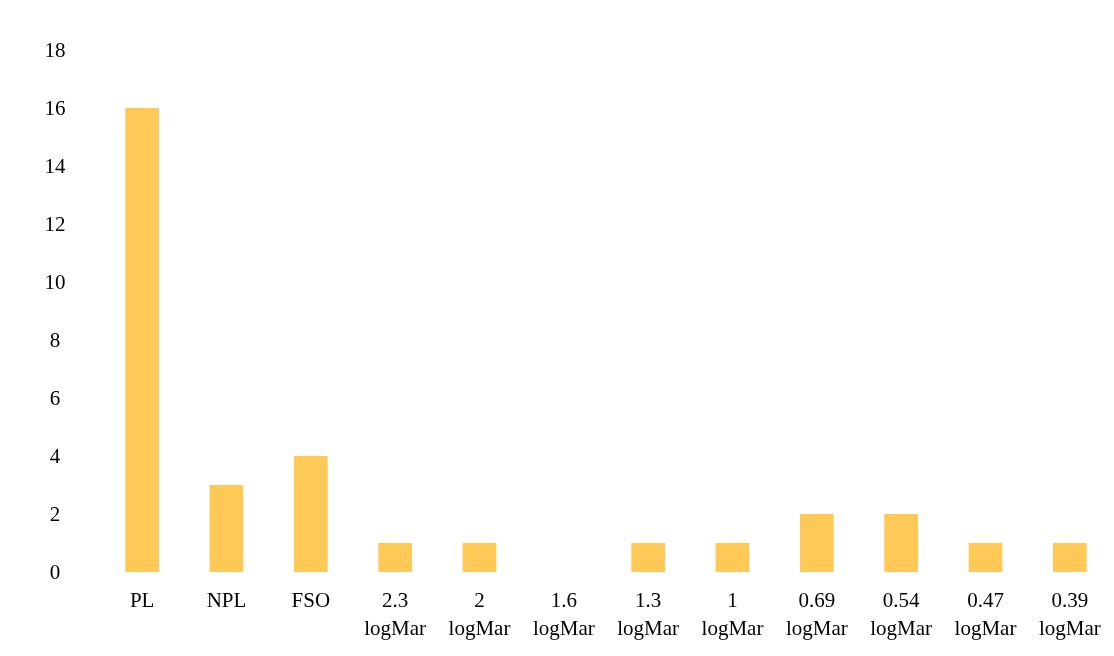  Describe the element at coordinates (55, 50) in the screenshot. I see `y-tick-label: 18` at that location.